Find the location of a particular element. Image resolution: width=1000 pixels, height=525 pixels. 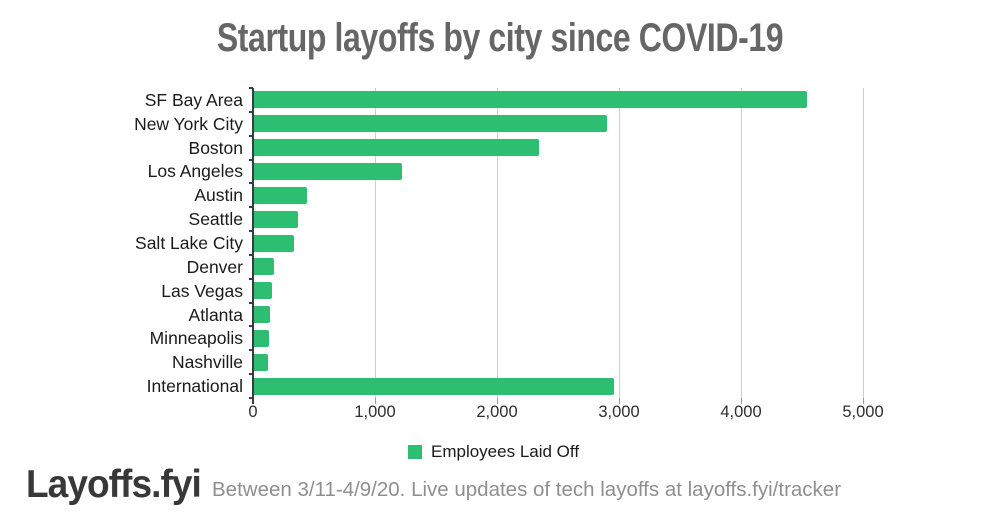

bar-denver is located at coordinates (264, 267).